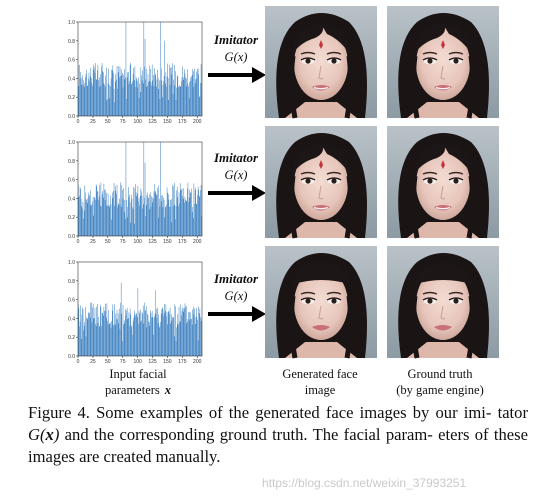 The height and width of the screenshot is (499, 541). Describe the element at coordinates (443, 64) in the screenshot. I see `face` at that location.